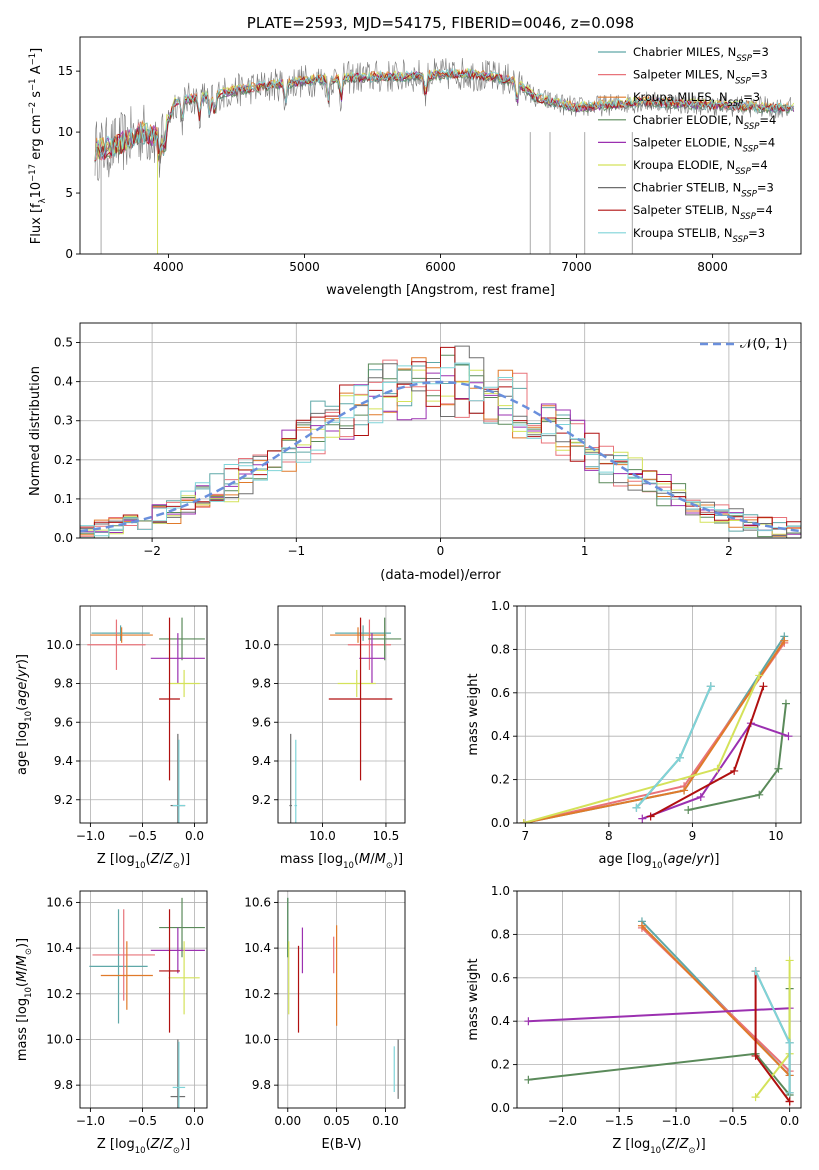 This screenshot has height=1170, width=819. What do you see at coordinates (63, 343) in the screenshot?
I see `y-tick-label: 0.5` at bounding box center [63, 343].